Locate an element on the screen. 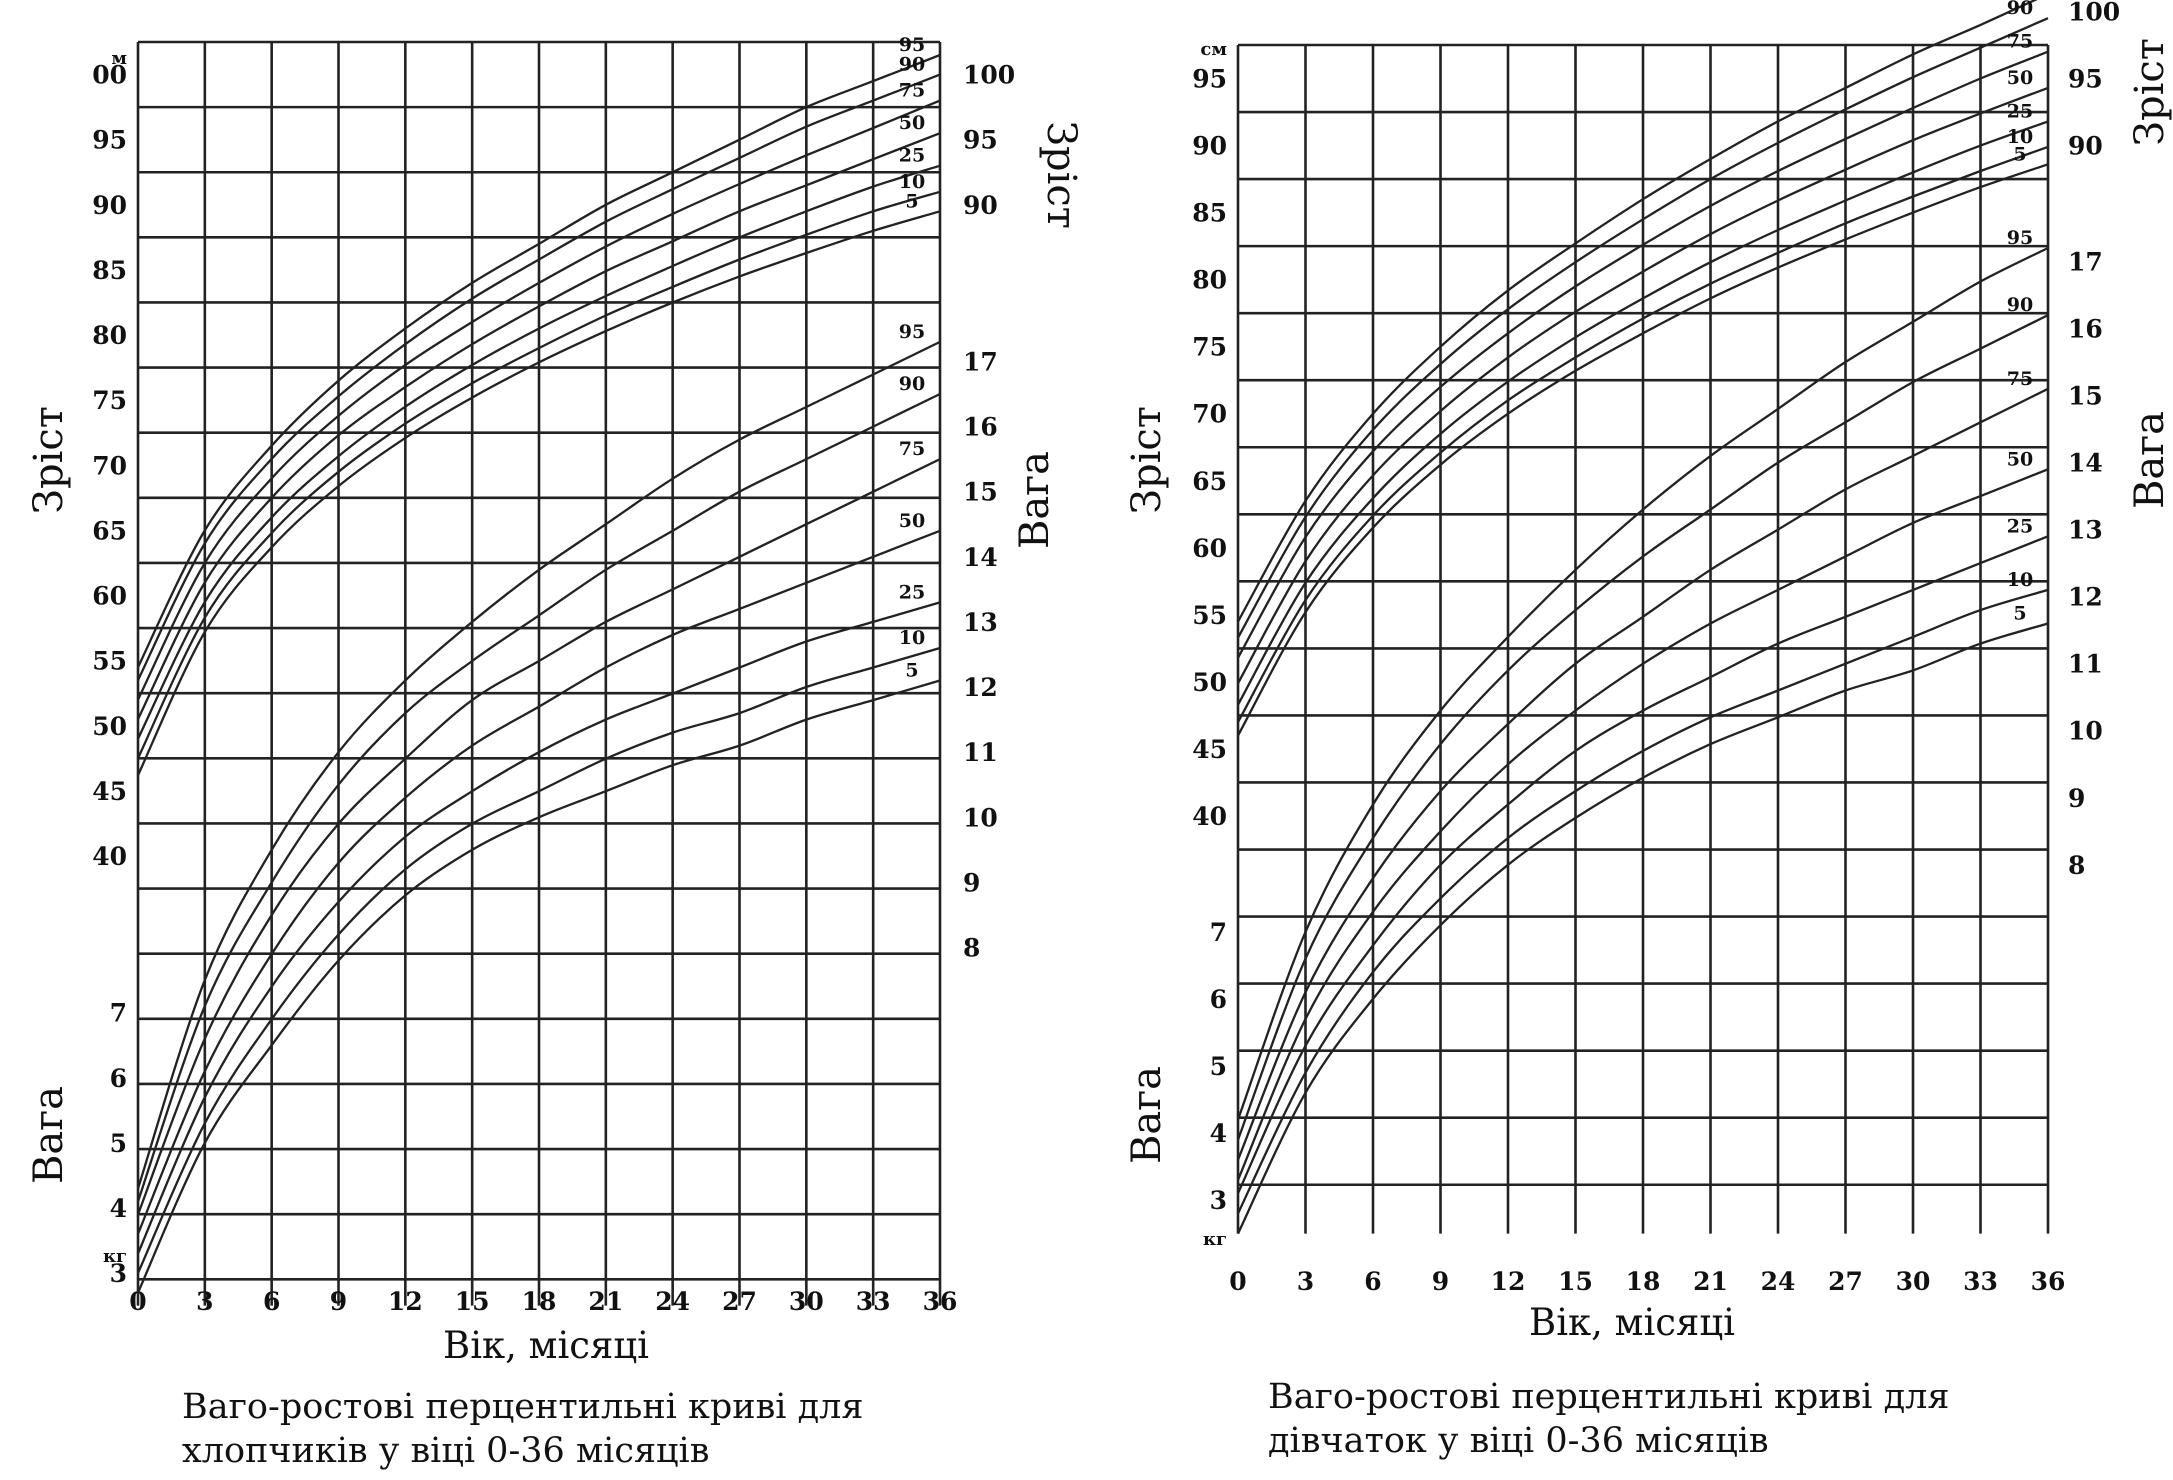 The height and width of the screenshot is (1480, 2173). boys-weight-percentile-label: 5 is located at coordinates (911, 671).